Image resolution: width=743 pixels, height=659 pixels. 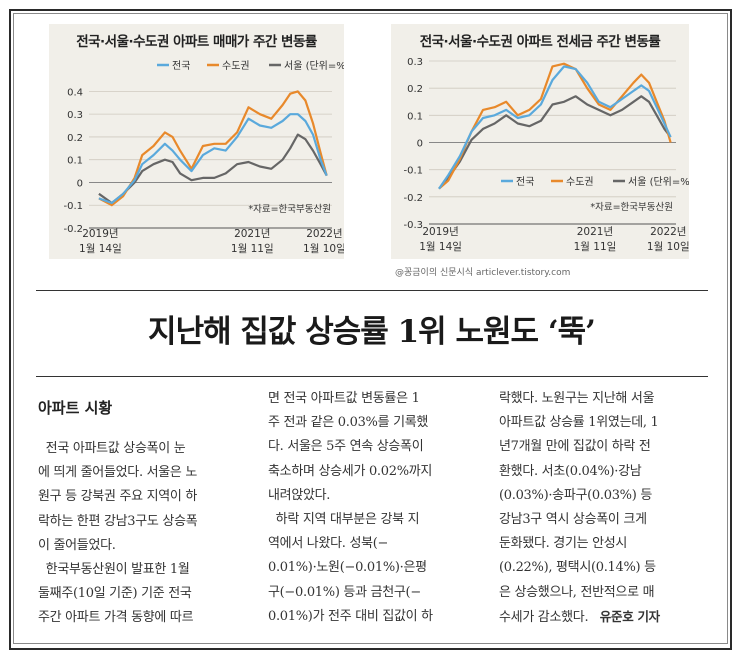 What do you see at coordinates (75, 92) in the screenshot?
I see `y-tick-label: 0.4` at bounding box center [75, 92].